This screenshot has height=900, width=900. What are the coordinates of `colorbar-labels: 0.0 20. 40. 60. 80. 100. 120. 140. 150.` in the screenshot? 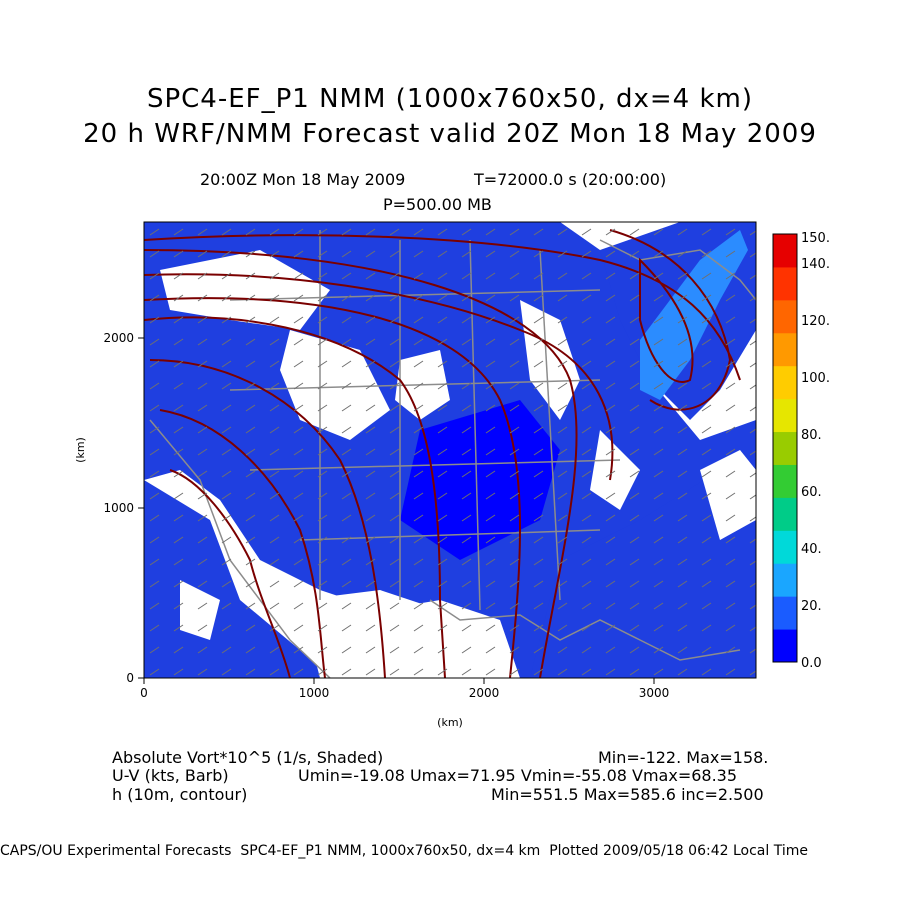 It's located at (815, 451).